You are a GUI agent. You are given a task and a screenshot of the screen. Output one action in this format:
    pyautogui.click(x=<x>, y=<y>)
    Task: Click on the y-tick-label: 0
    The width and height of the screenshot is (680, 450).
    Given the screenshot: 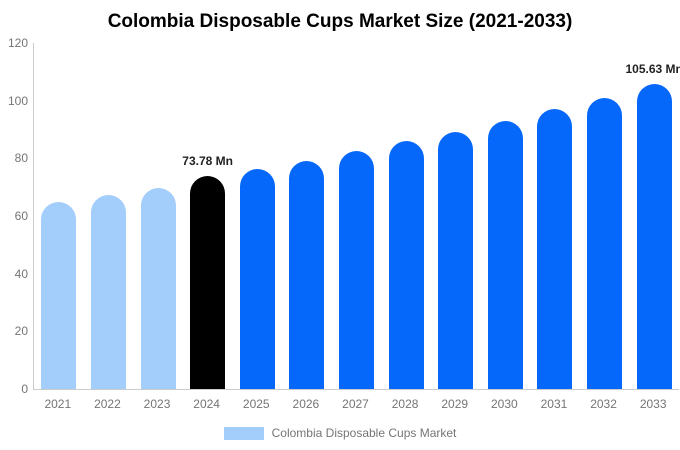 What is the action you would take?
    pyautogui.click(x=24, y=389)
    